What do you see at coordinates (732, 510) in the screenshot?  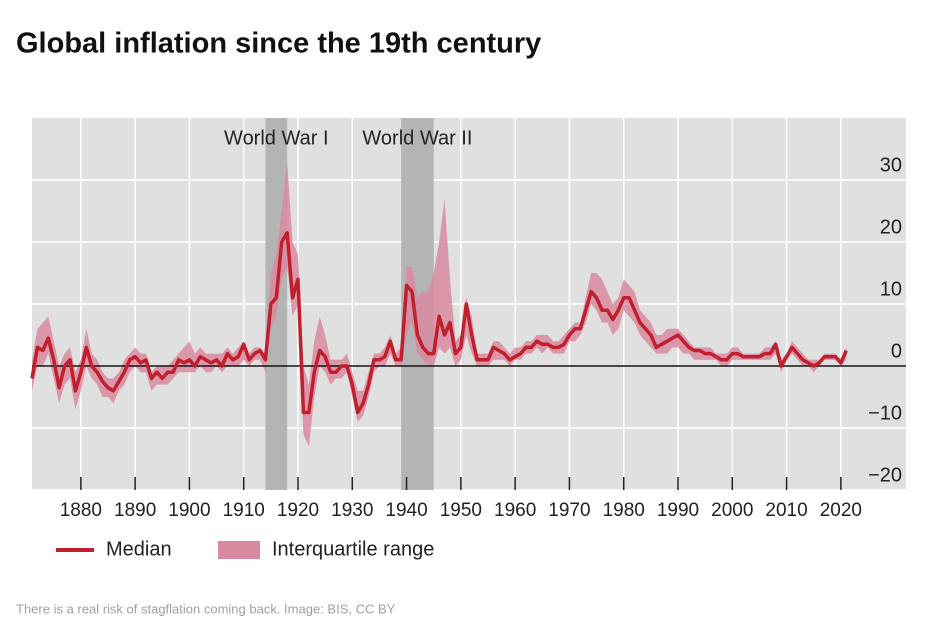 I see `x-tick-label: 2000` at bounding box center [732, 510].